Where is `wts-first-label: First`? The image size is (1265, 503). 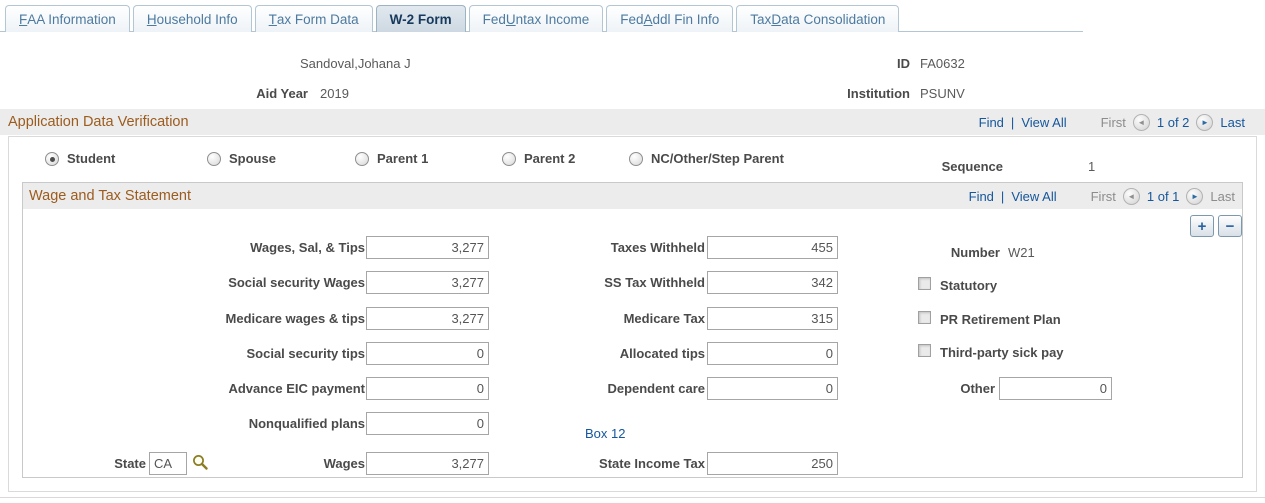 wts-first-label: First is located at coordinates (1103, 196).